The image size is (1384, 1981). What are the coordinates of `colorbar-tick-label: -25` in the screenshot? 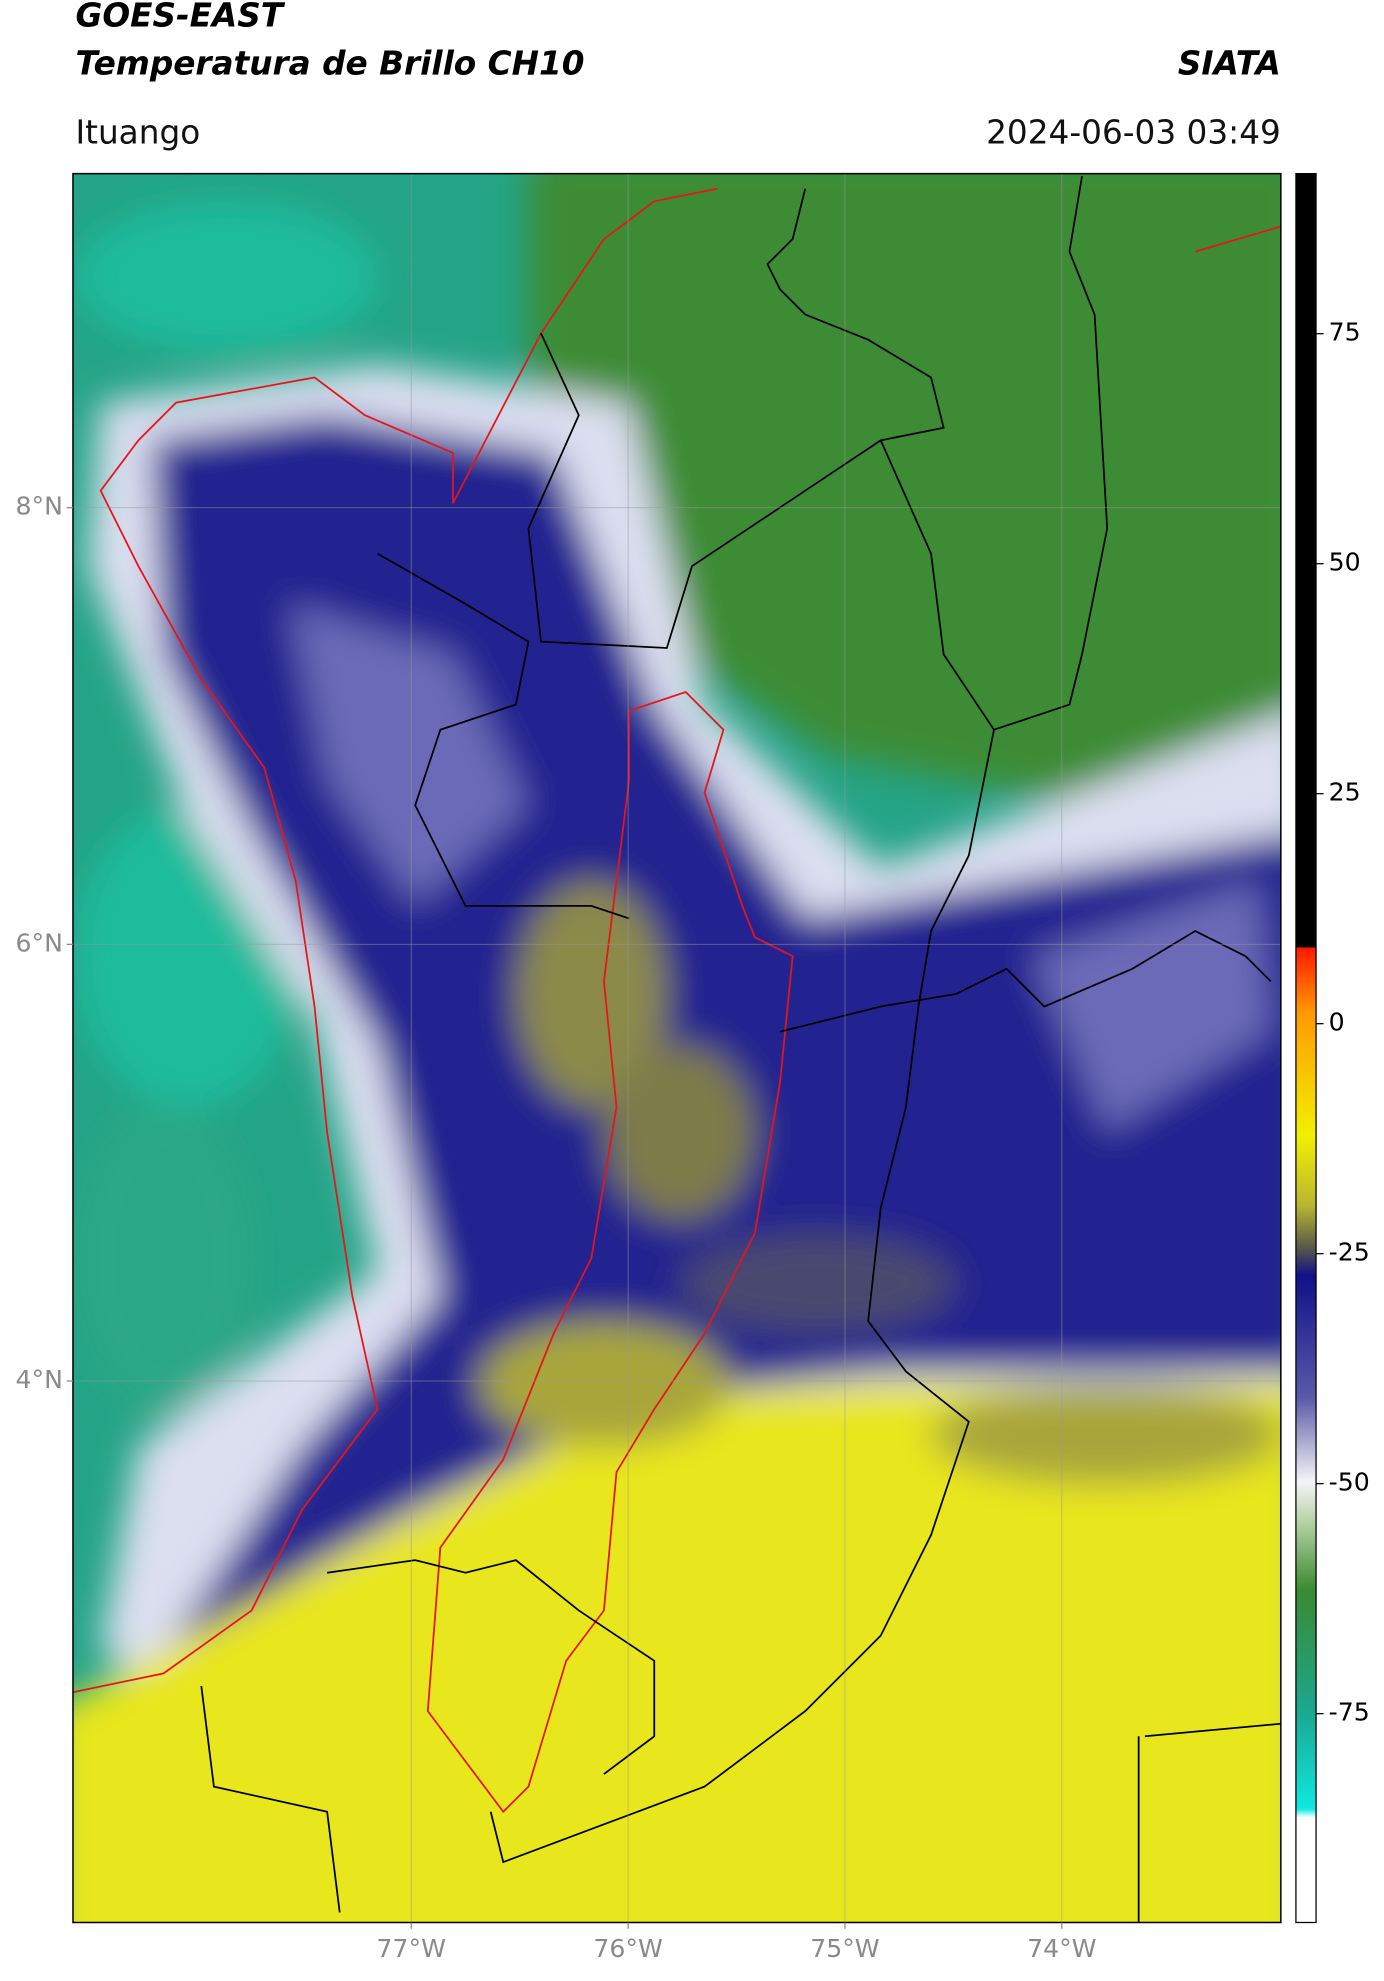 It's located at (1349, 1252).